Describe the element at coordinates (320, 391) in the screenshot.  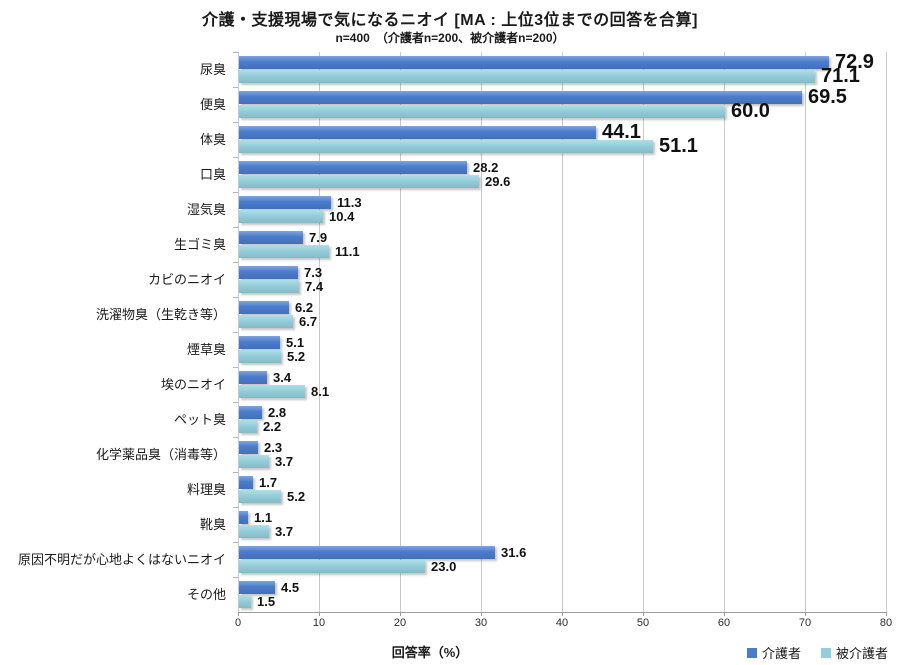
I see `bar-value-label: 8.1` at that location.